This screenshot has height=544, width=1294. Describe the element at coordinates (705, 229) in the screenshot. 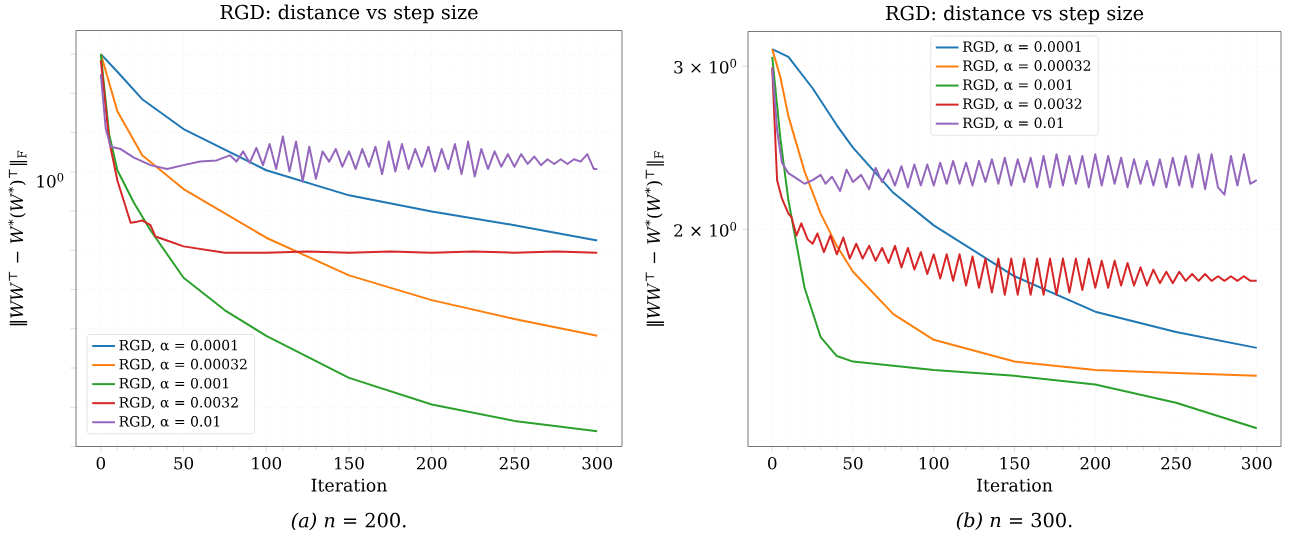

I see `y-tick-label: 2 × 10$^{0}$` at that location.